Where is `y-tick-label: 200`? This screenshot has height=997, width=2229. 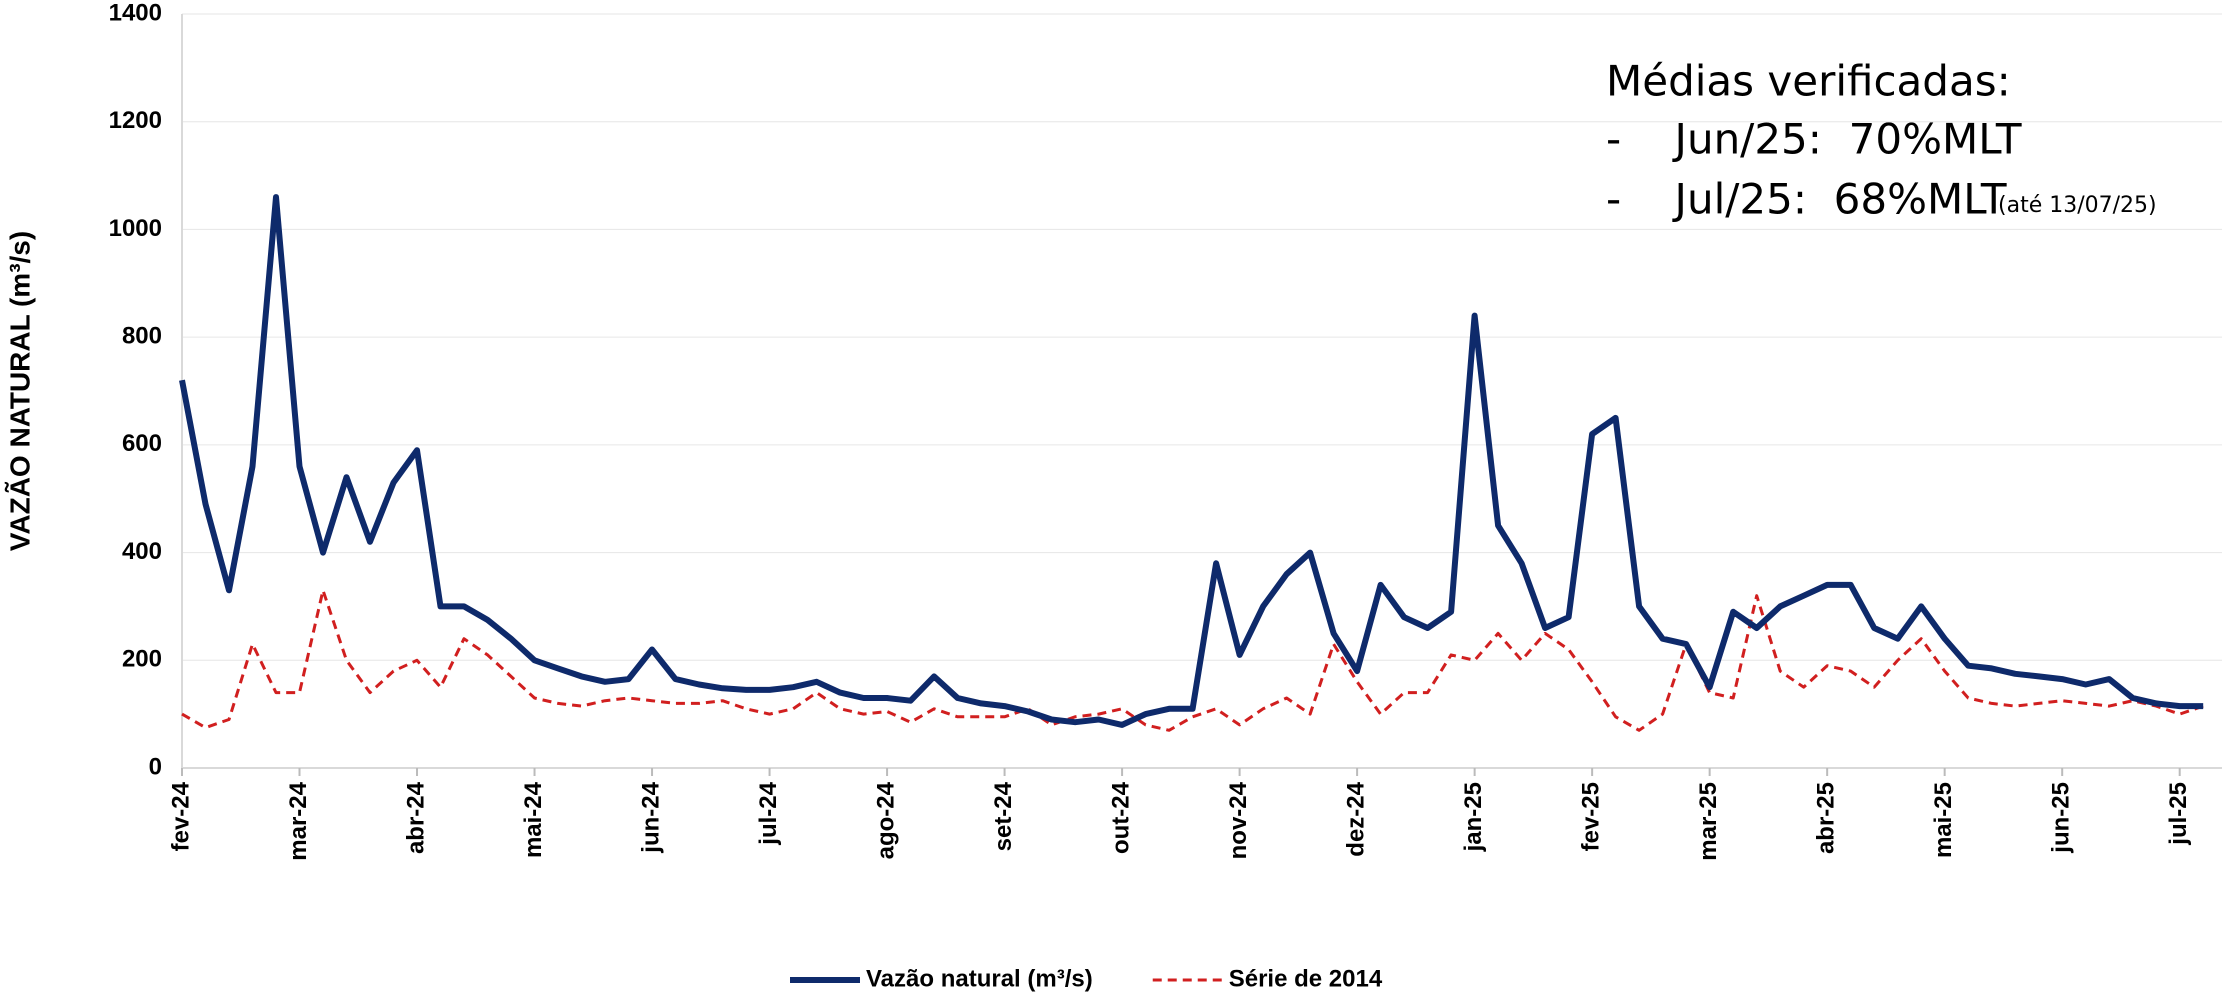 y-tick-label: 200 is located at coordinates (142, 659).